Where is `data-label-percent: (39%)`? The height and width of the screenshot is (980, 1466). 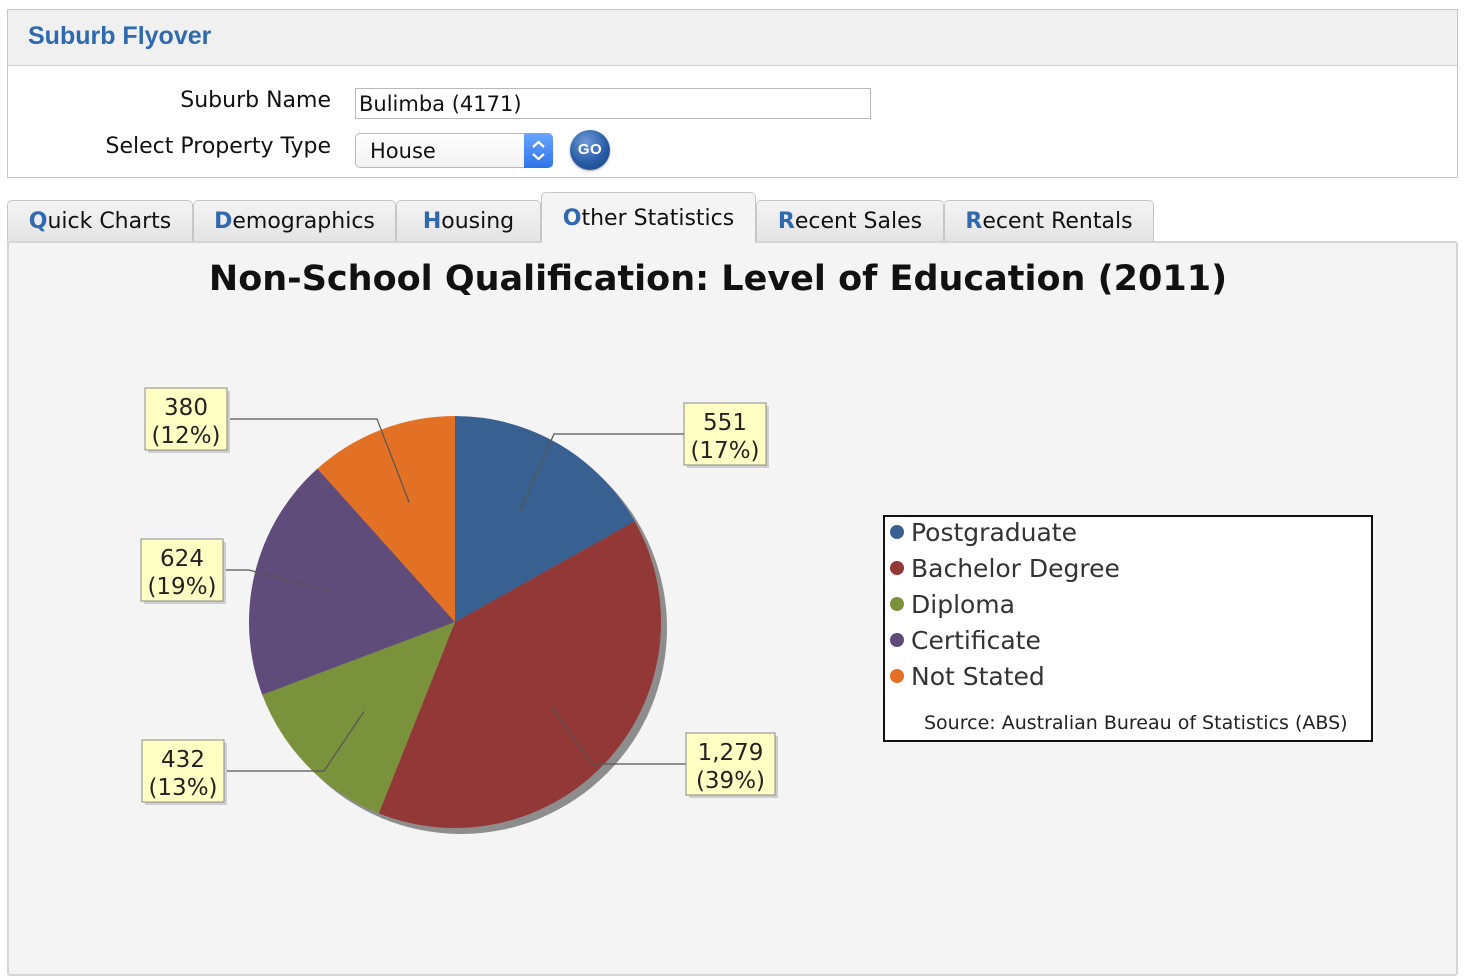
data-label-percent: (39%) is located at coordinates (730, 781).